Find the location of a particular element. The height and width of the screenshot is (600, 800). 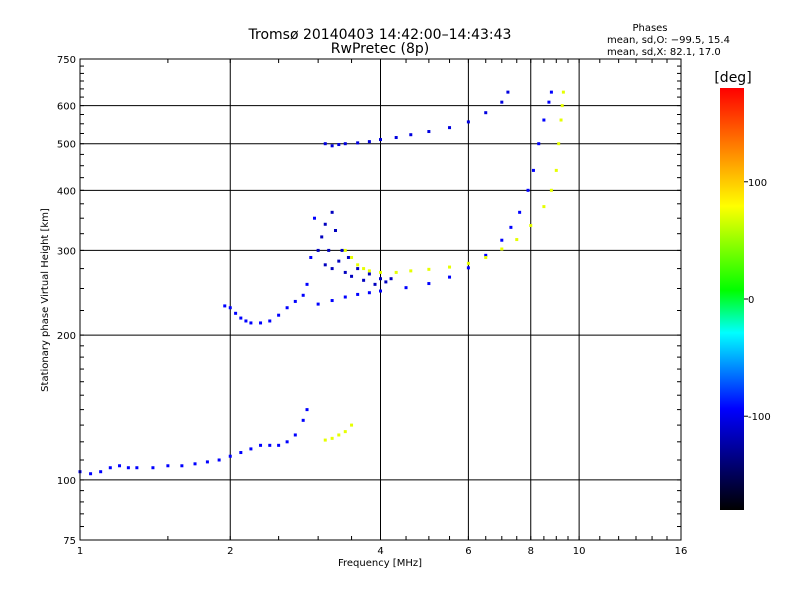

y-tick-label: 750 is located at coordinates (66, 60).